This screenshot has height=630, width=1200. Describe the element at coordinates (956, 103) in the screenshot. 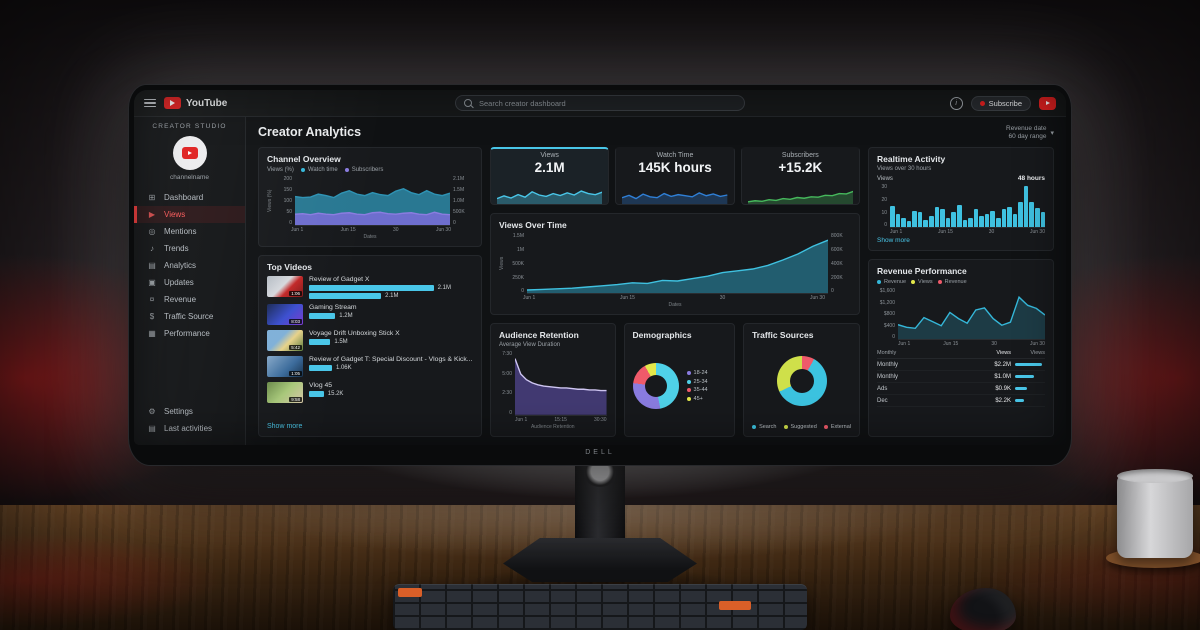

I see `info-icon: i` at that location.